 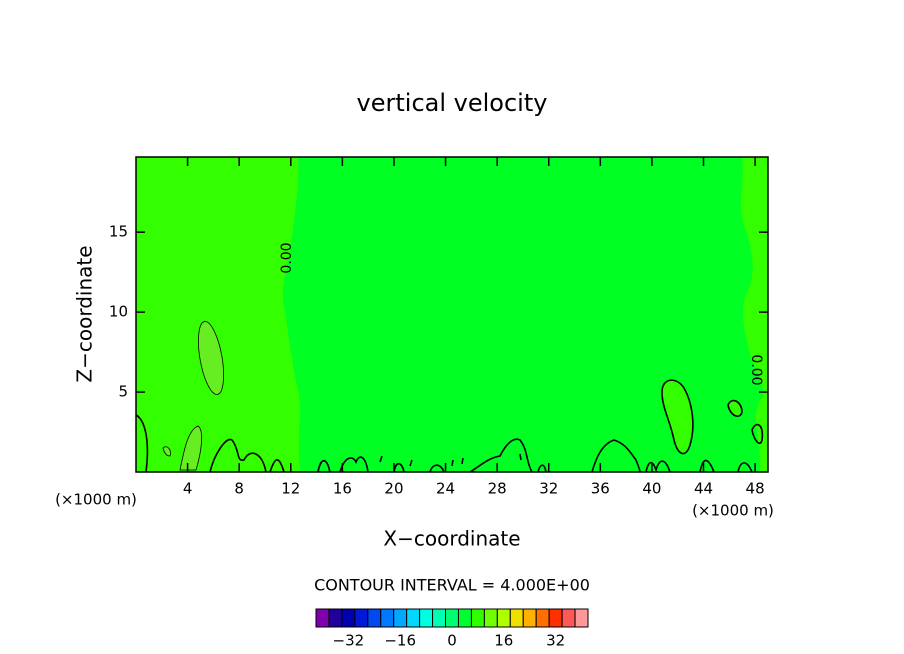 What do you see at coordinates (451, 539) in the screenshot?
I see `x-axis-label: X−coordinate` at bounding box center [451, 539].